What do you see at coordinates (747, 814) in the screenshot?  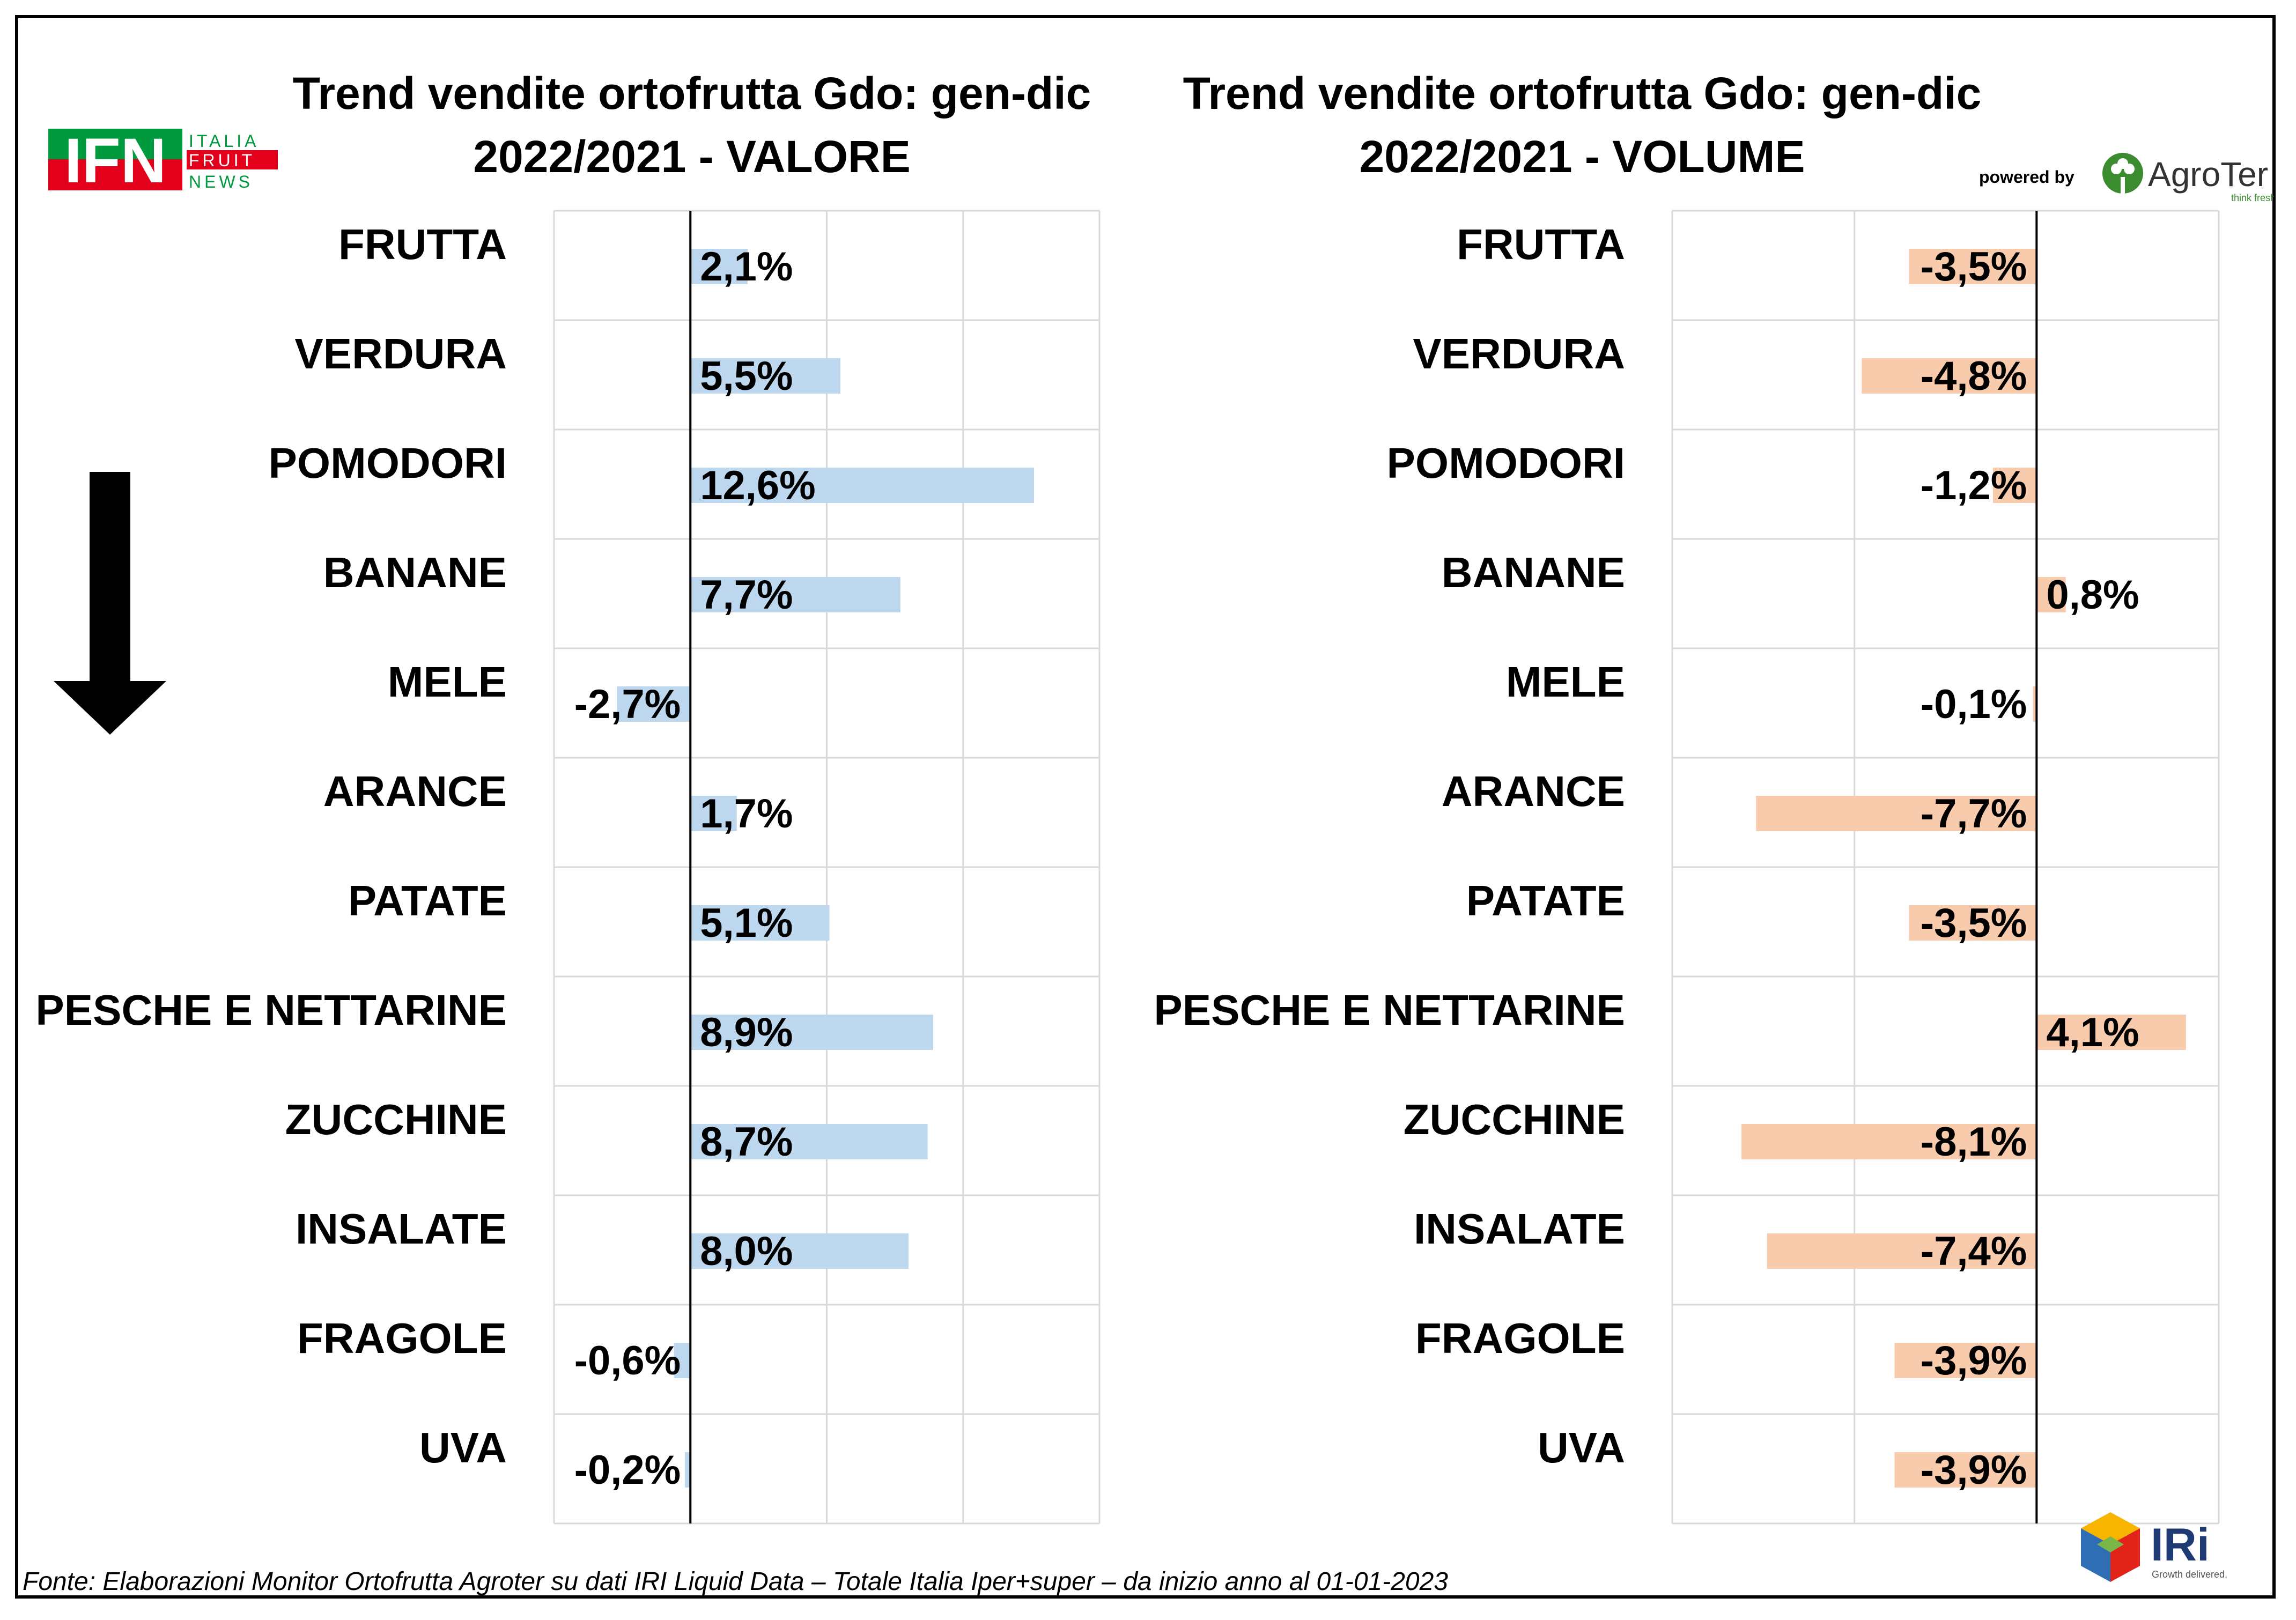 I see `valore-value-label: 1,7%` at bounding box center [747, 814].